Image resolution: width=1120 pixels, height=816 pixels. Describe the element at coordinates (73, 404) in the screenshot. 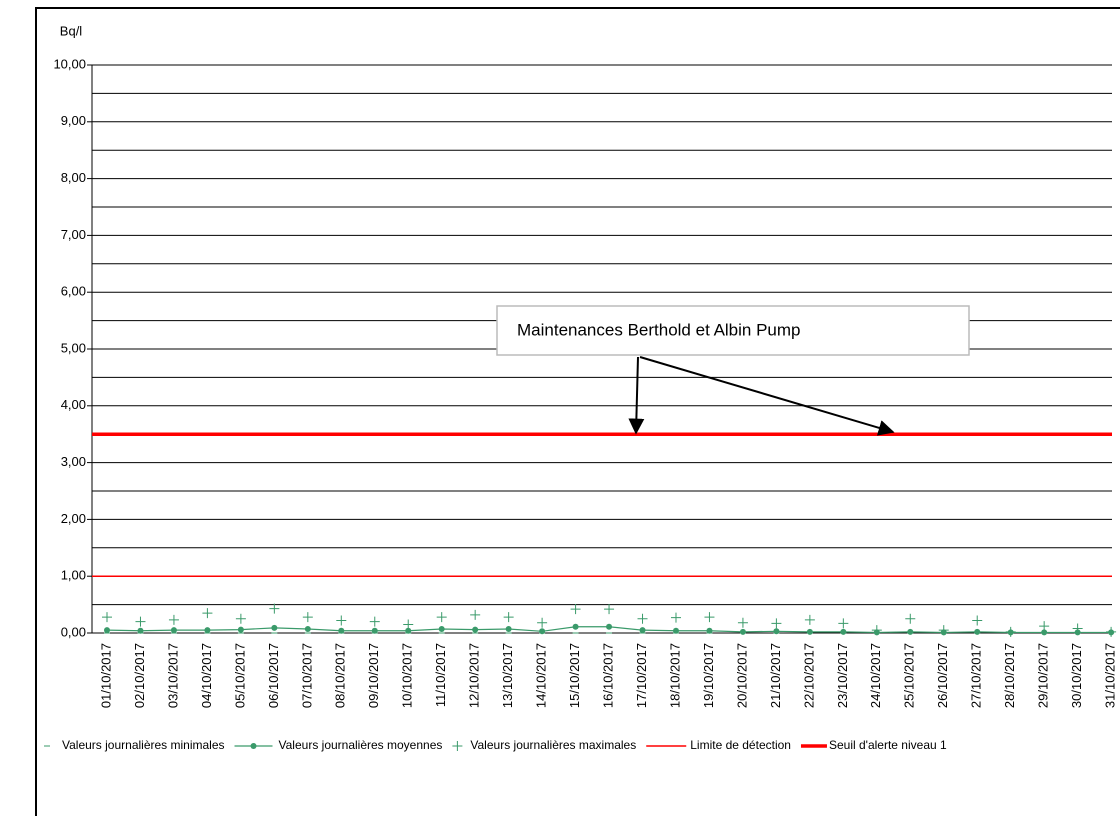

I see `y-tick-label: 4,00` at that location.